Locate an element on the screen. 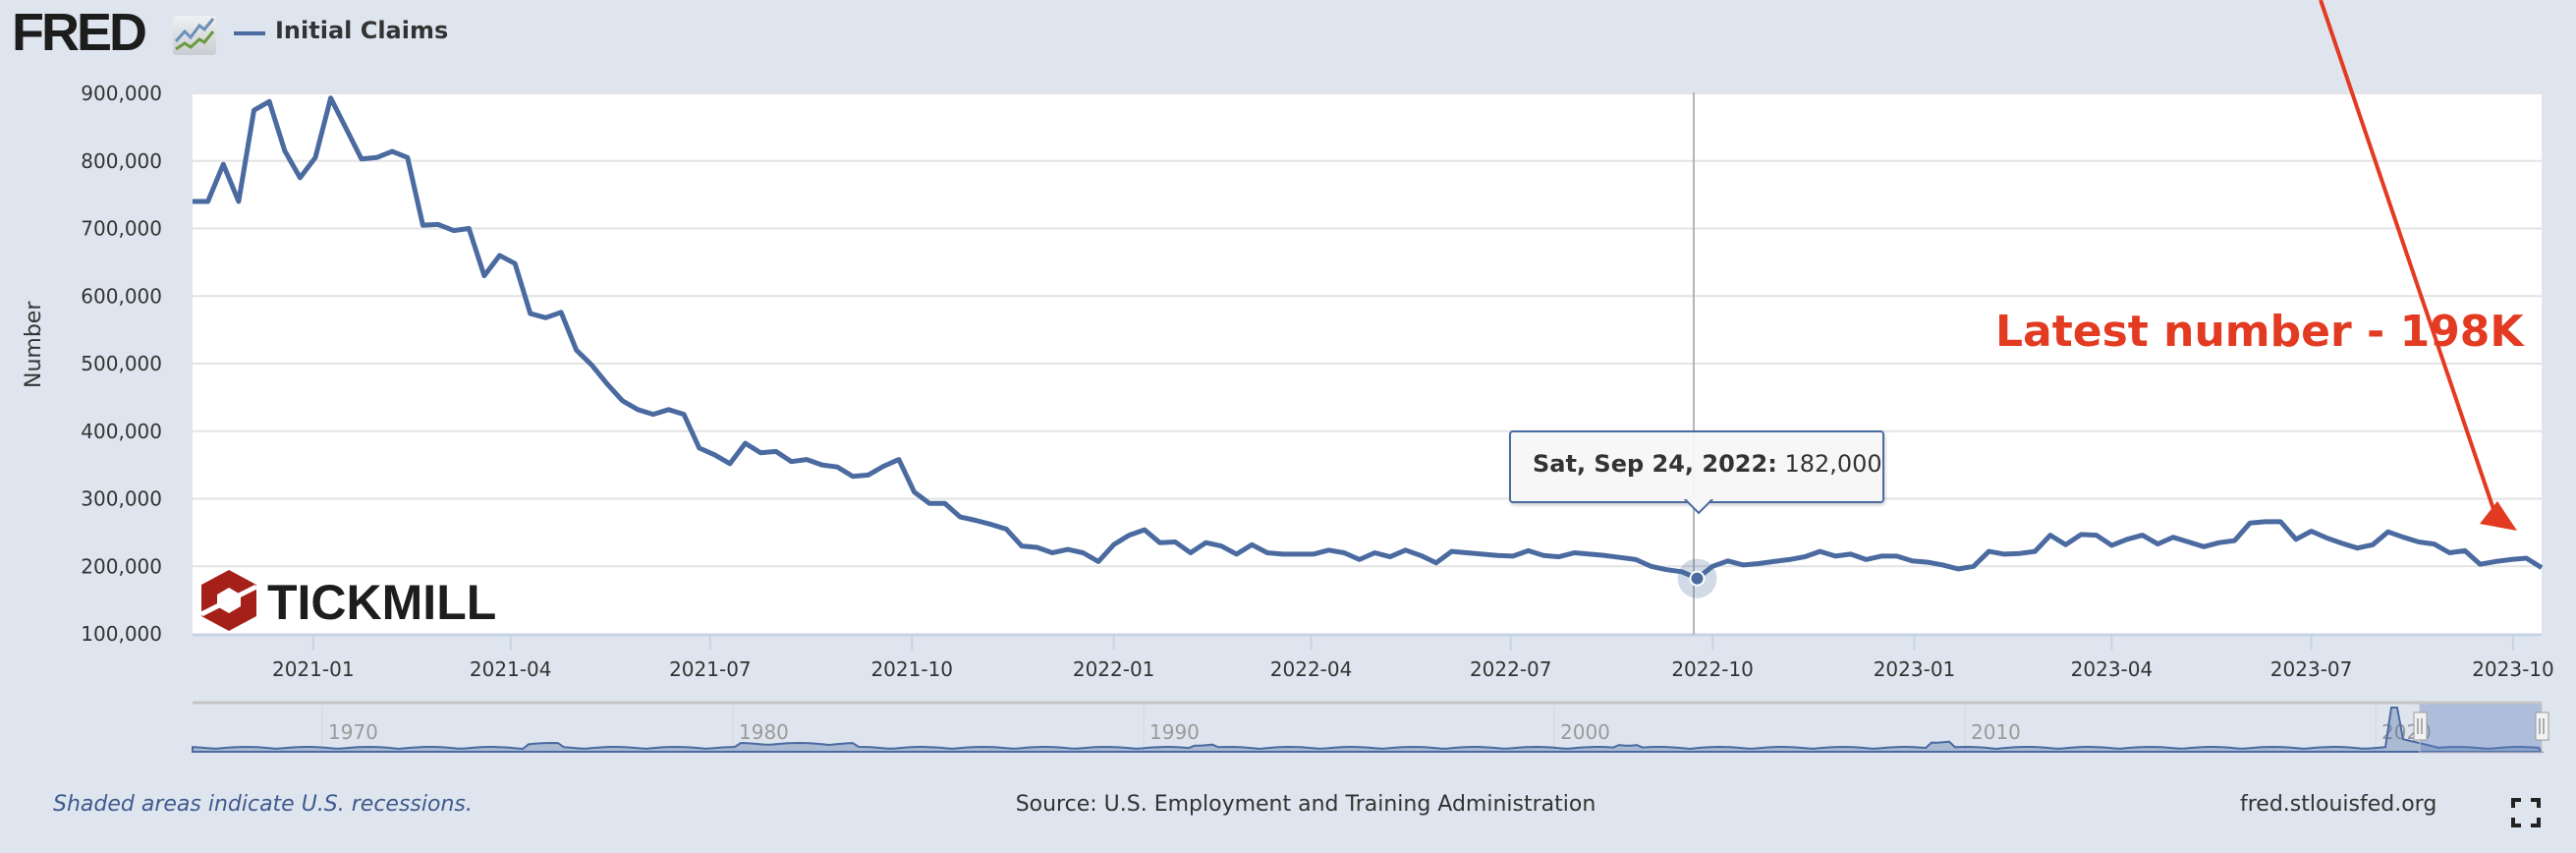 This screenshot has height=853, width=2576. y-tick-label: 800,000 is located at coordinates (121, 161).